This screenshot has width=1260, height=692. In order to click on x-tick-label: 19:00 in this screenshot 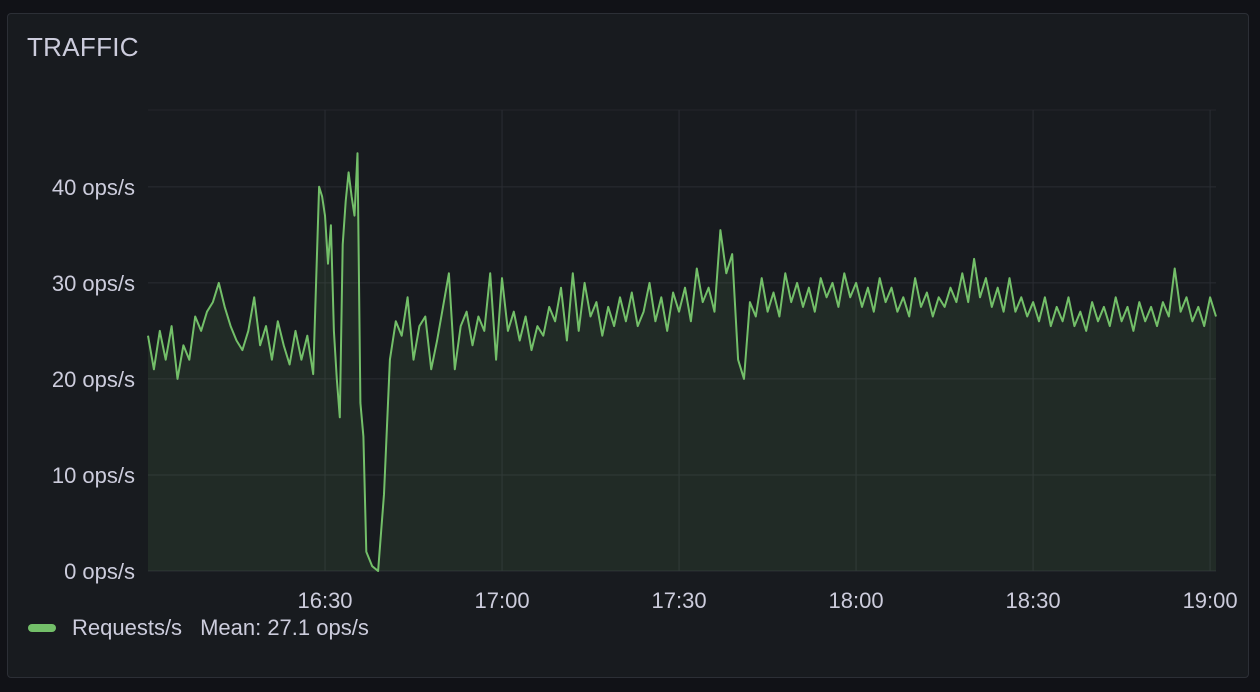, I will do `click(1210, 600)`.